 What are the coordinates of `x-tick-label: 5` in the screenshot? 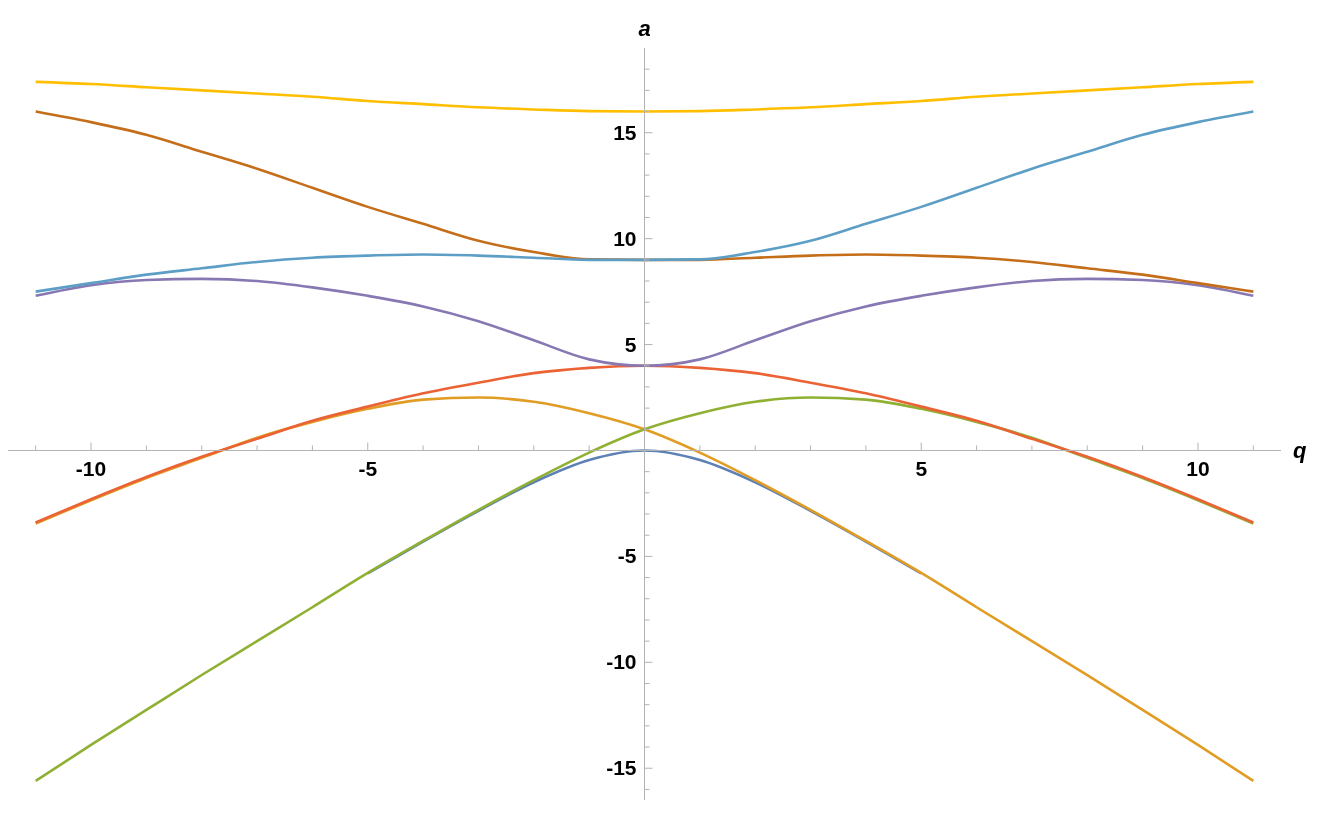 It's located at (921, 469).